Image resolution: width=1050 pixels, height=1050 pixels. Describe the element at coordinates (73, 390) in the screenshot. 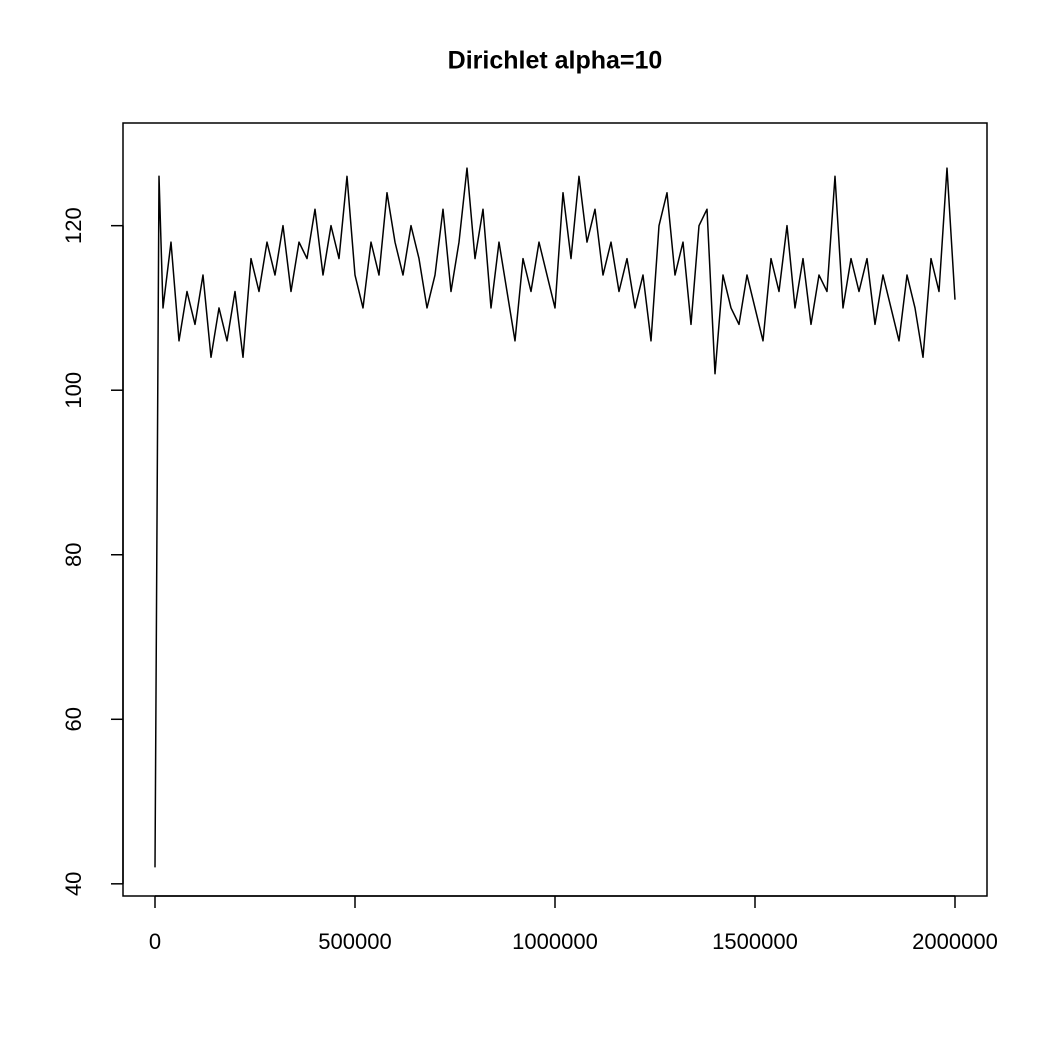

I see `y-tick-label: 100` at that location.